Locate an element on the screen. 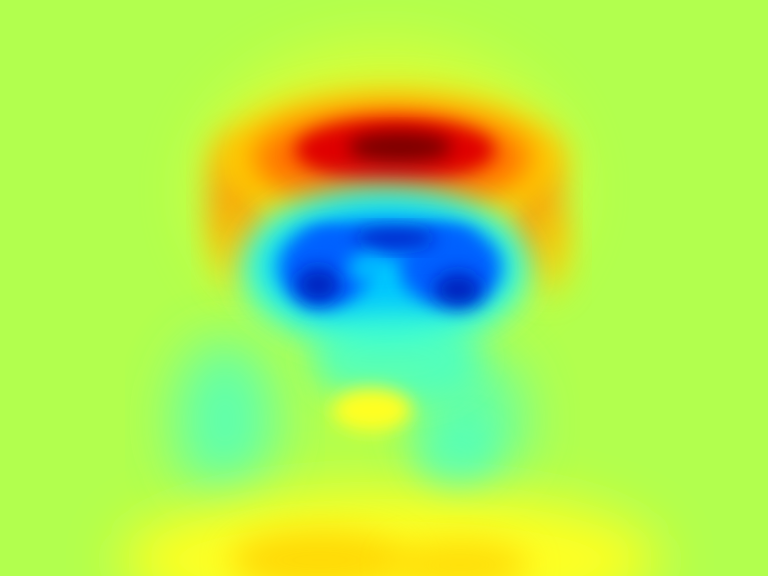 The height and width of the screenshot is (576, 768). eye-right-core is located at coordinates (458, 290).